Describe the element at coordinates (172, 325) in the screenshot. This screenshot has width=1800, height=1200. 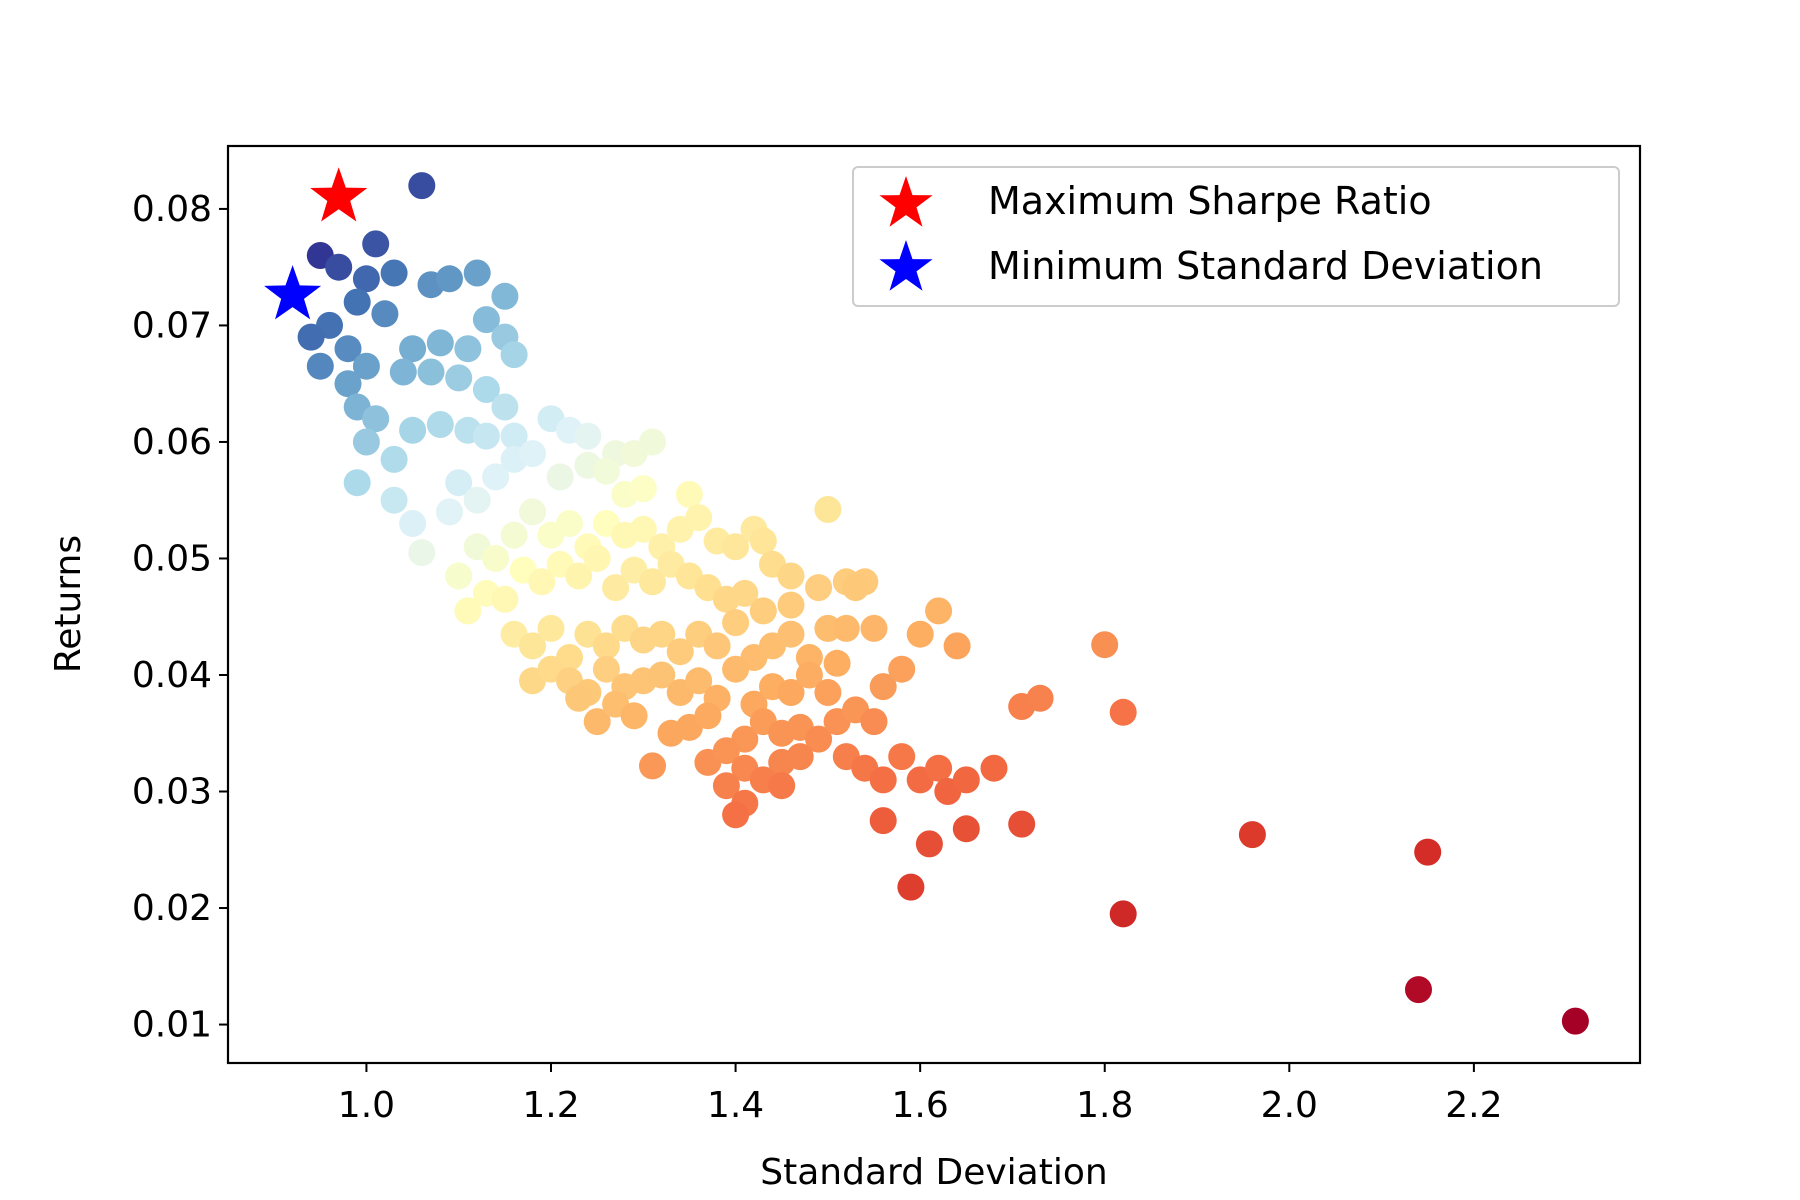
I see `y-tick-label: 0.07` at that location.